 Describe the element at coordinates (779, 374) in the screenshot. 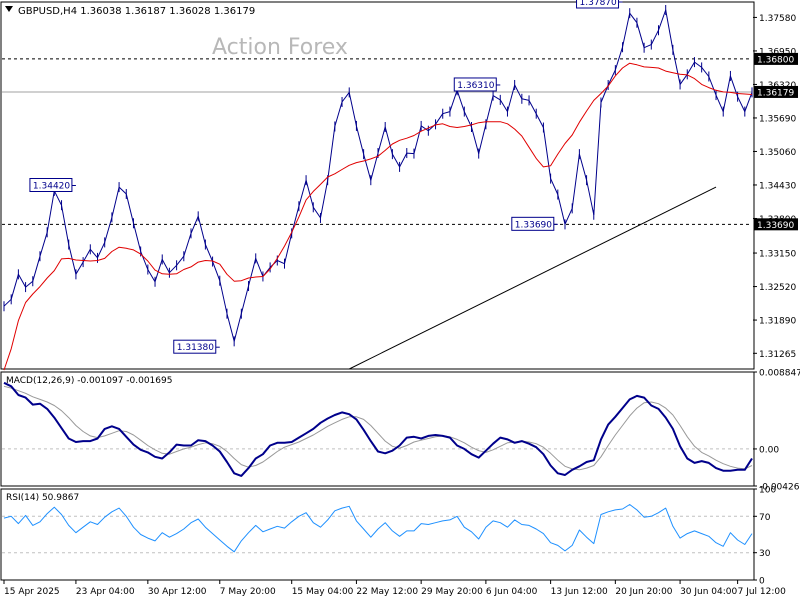

I see `macd-ytick-label: 0.008847` at that location.